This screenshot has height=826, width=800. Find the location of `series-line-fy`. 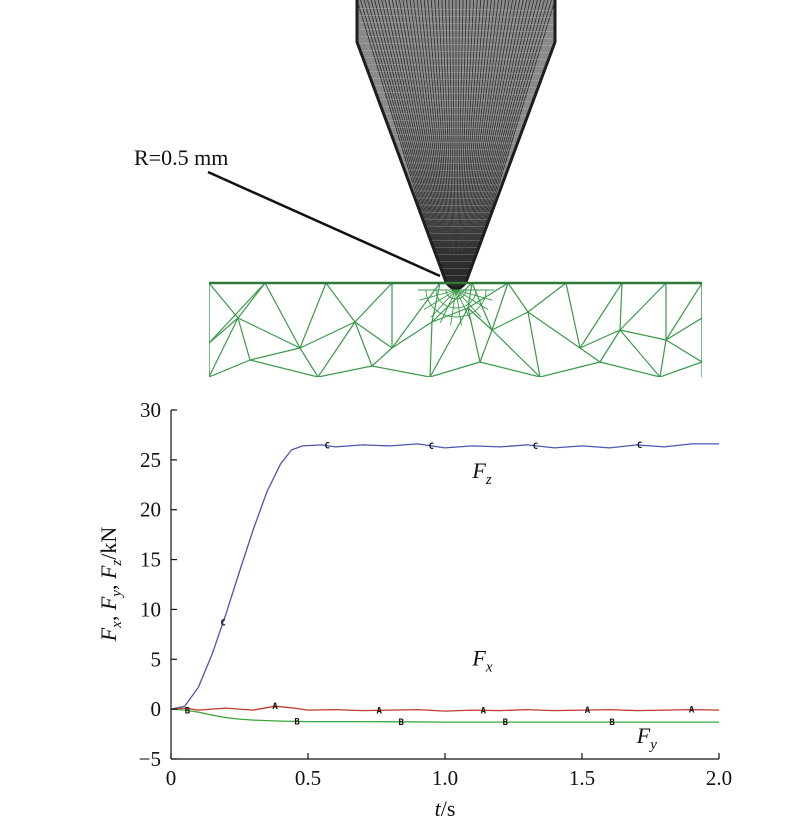

series-line-fy is located at coordinates (444, 715).